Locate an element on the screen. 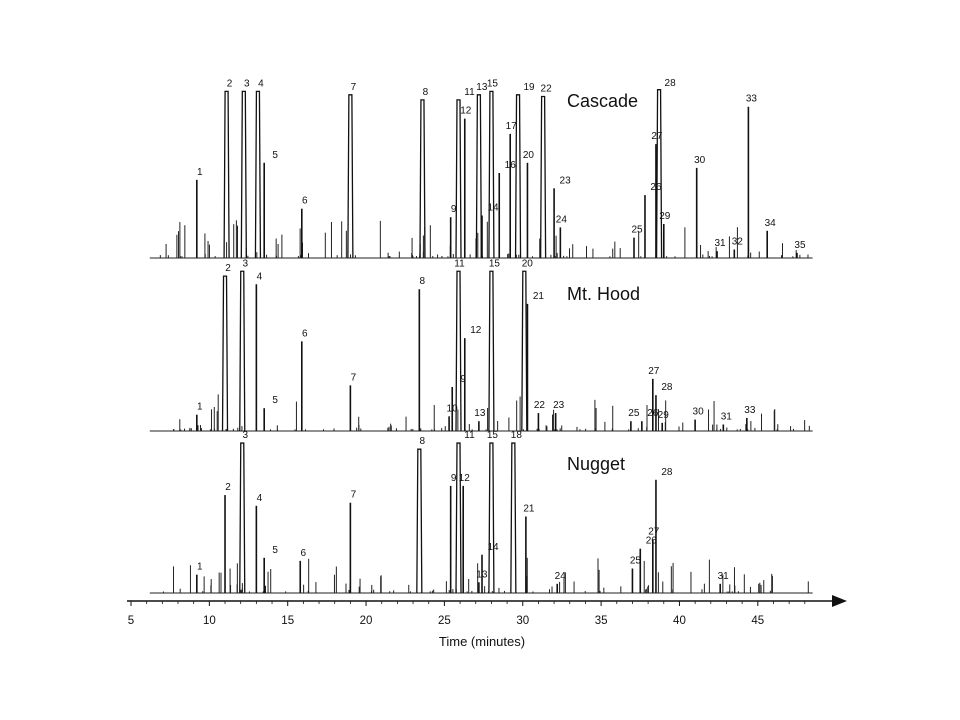 The image size is (960, 720). peak-label-32: 32 is located at coordinates (738, 242).